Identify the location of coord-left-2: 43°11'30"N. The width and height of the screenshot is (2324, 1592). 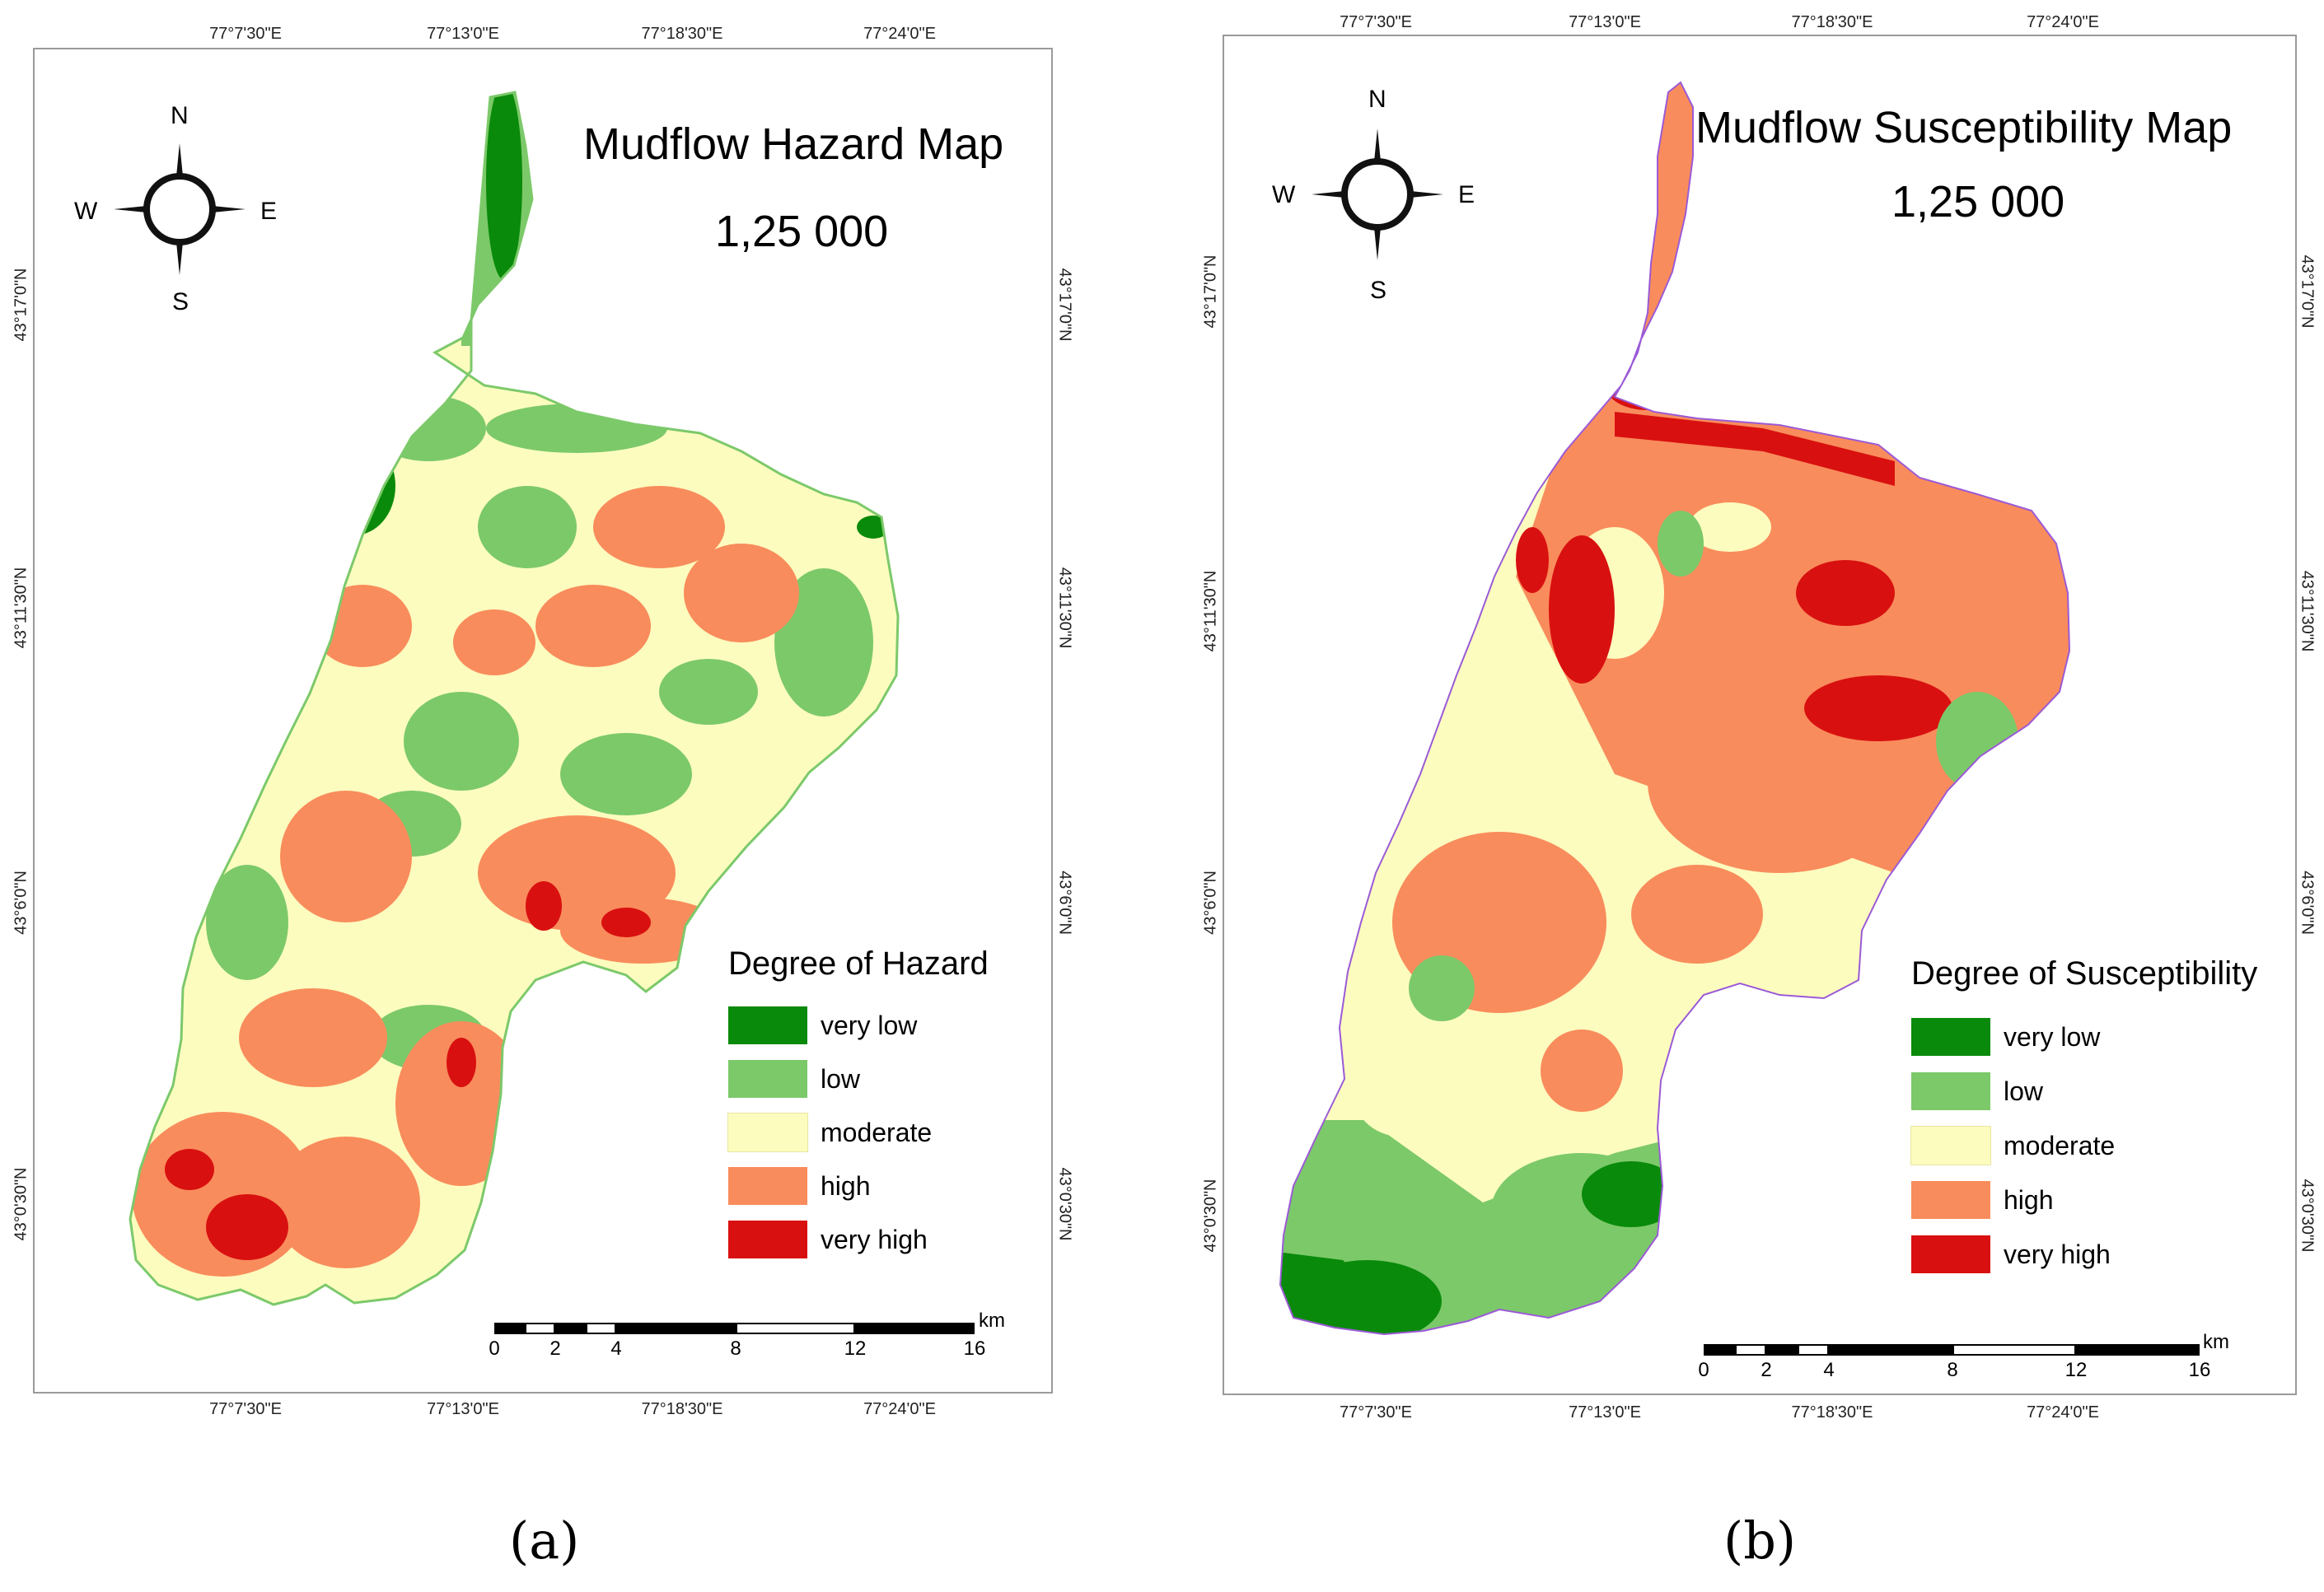
(21, 608).